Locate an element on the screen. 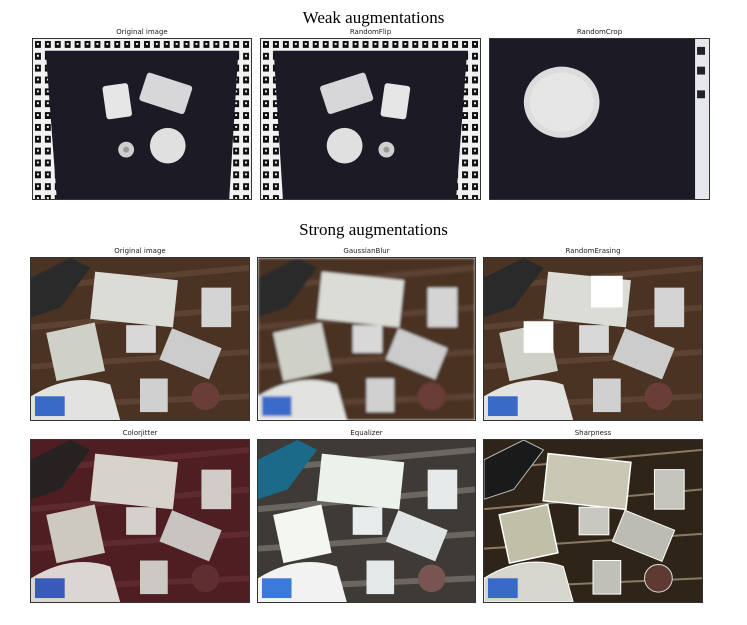 This screenshot has width=747, height=625. clutter-scene-image is located at coordinates (140, 339).